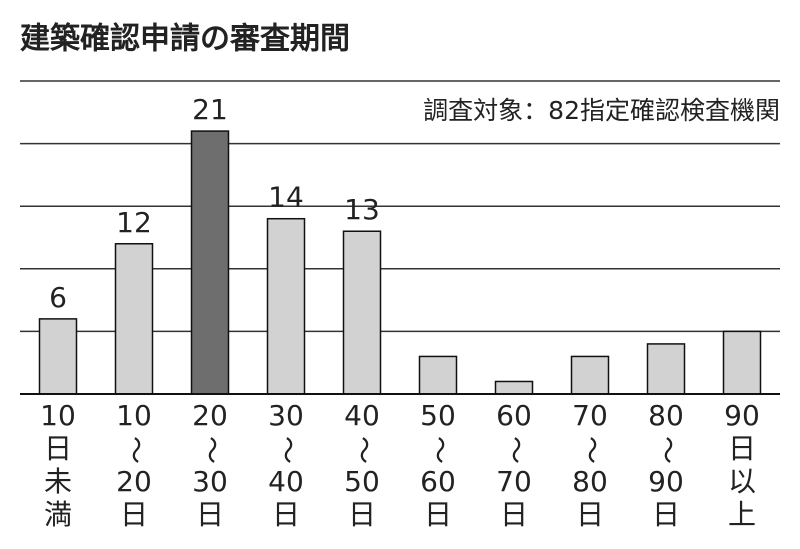 The image size is (800, 549). I want to click on value-label: 12, so click(134, 222).